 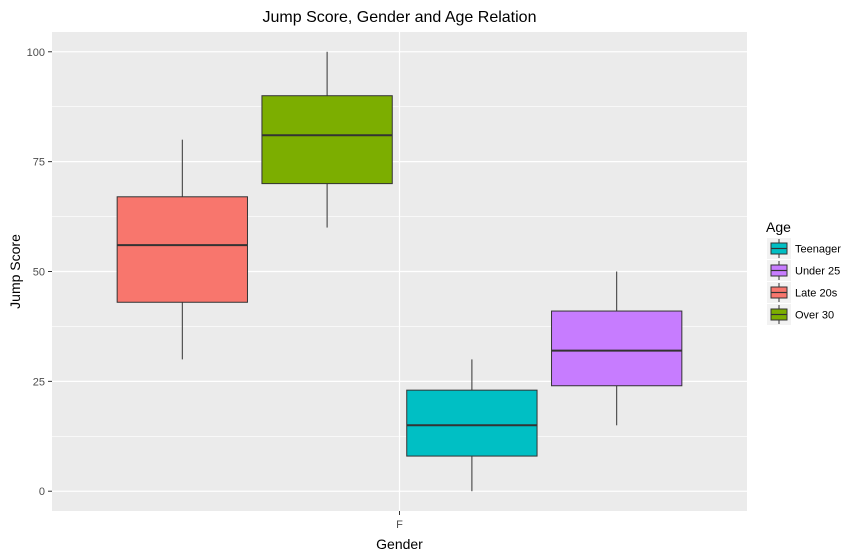 I want to click on legend-item-over-30: Over 30, so click(x=800, y=314).